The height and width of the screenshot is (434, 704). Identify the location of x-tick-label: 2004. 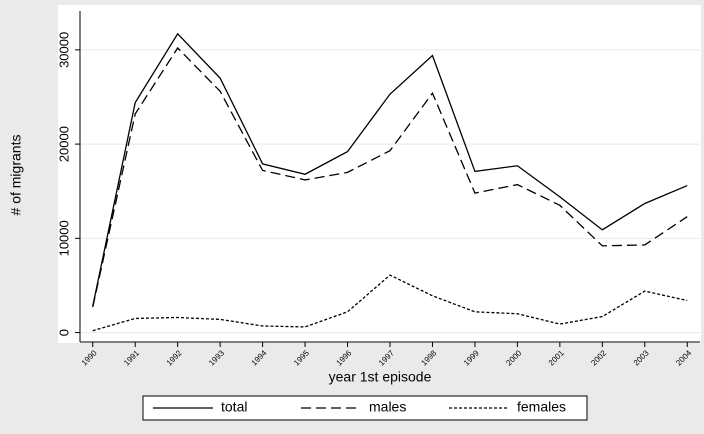
(683, 357).